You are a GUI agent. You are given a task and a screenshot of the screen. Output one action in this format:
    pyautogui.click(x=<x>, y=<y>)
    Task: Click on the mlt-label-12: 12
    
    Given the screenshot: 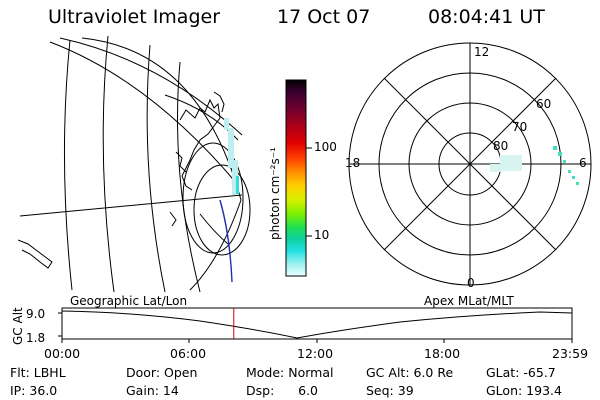 What is the action you would take?
    pyautogui.click(x=482, y=52)
    